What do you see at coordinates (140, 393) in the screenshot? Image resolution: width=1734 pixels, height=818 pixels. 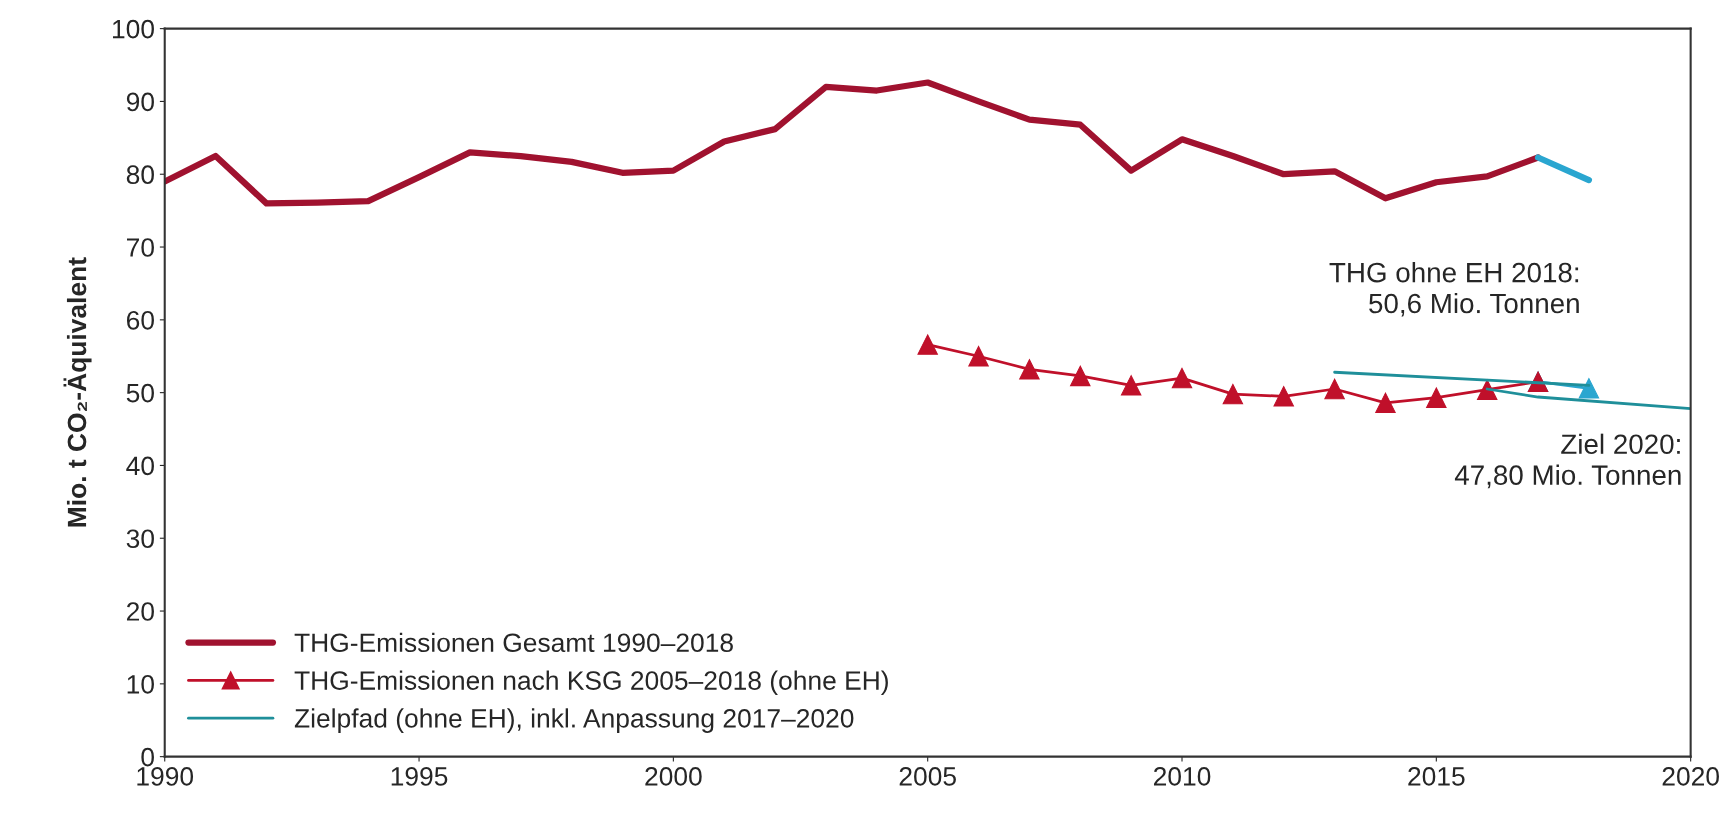 I see `y-tick-label: 50` at bounding box center [140, 393].